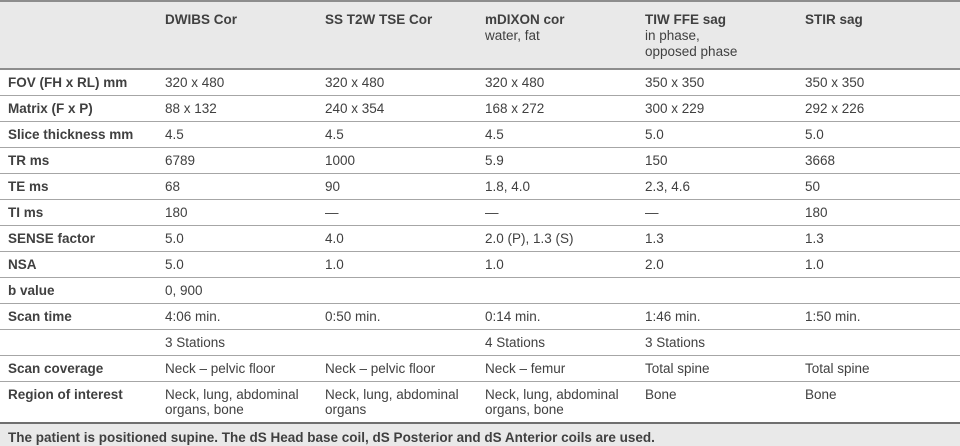 This screenshot has height=446, width=960. I want to click on cell-value: 3668, so click(882, 160).